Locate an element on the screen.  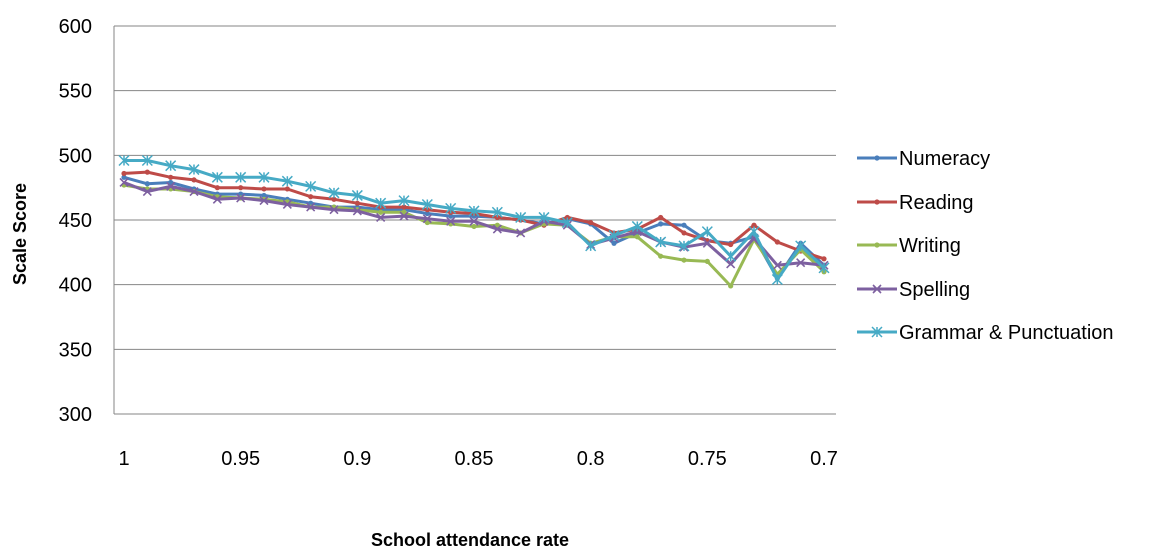
legend-item: Reading is located at coordinates (915, 203).